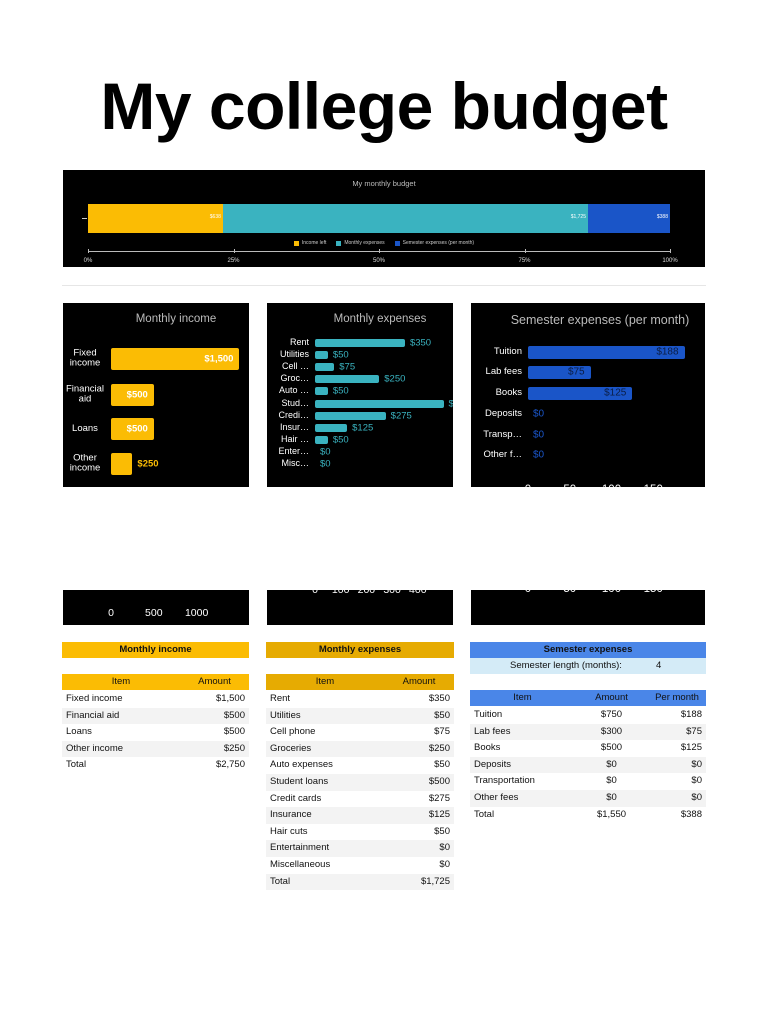 The width and height of the screenshot is (768, 1024). Describe the element at coordinates (219, 359) in the screenshot. I see `value-label: $1,500` at that location.